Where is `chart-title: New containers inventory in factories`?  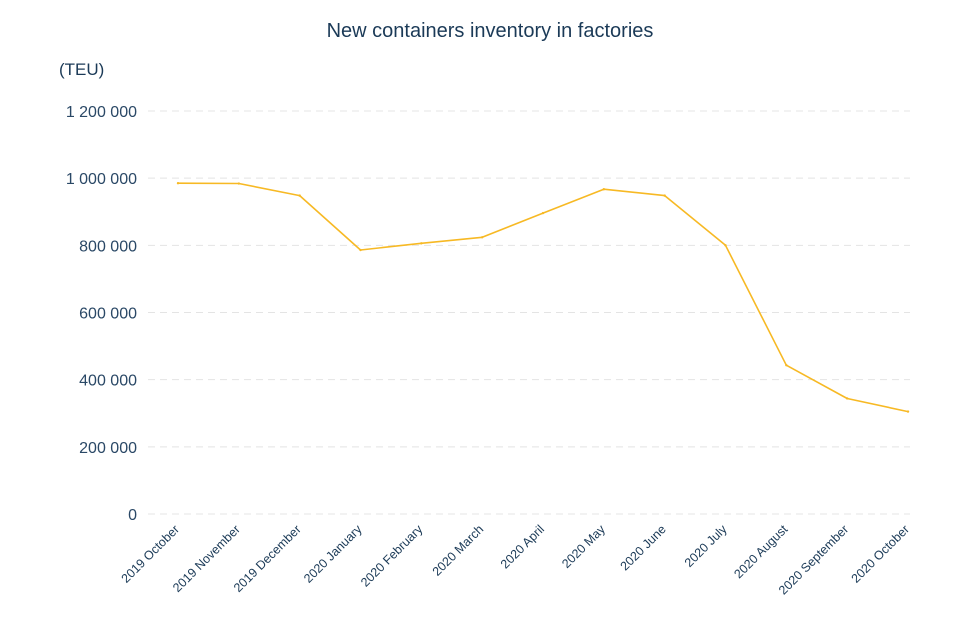
chart-title: New containers inventory in factories is located at coordinates (490, 31).